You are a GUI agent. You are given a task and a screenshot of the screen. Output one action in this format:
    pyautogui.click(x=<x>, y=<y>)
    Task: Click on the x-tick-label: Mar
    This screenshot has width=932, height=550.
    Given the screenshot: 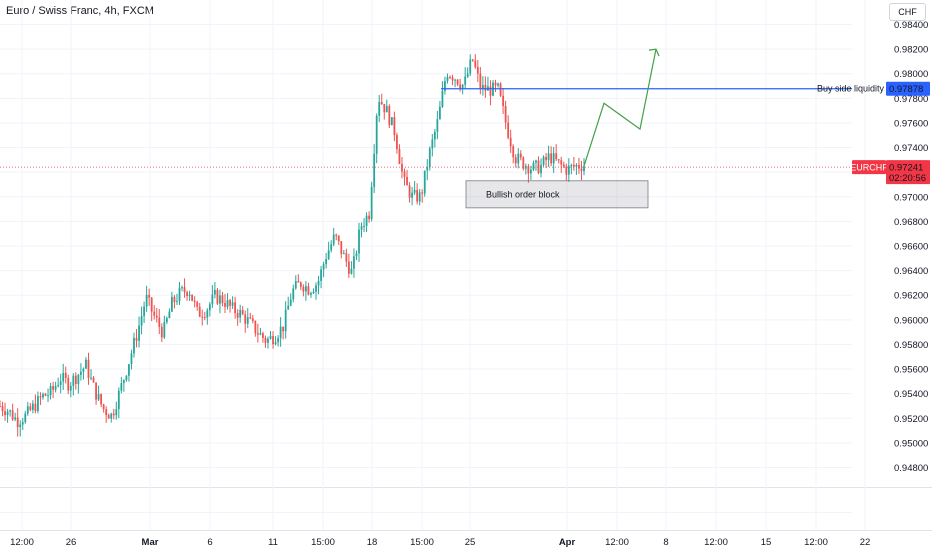 What is the action you would take?
    pyautogui.click(x=150, y=542)
    